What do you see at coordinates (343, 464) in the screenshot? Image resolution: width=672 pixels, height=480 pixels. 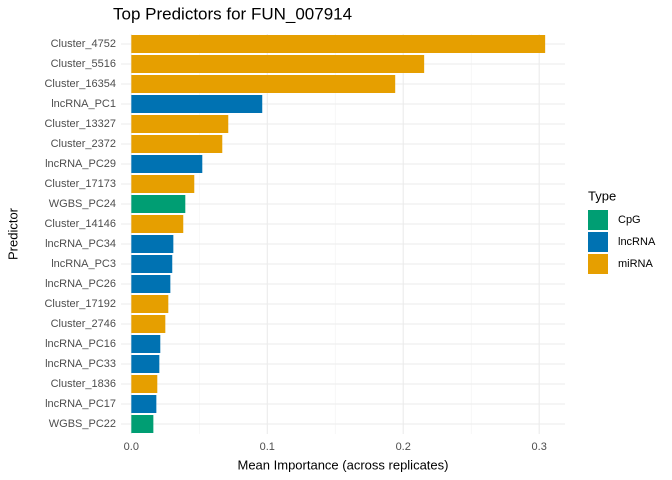 I see `x-axis-title: Mean Importance (across replicates)` at bounding box center [343, 464].